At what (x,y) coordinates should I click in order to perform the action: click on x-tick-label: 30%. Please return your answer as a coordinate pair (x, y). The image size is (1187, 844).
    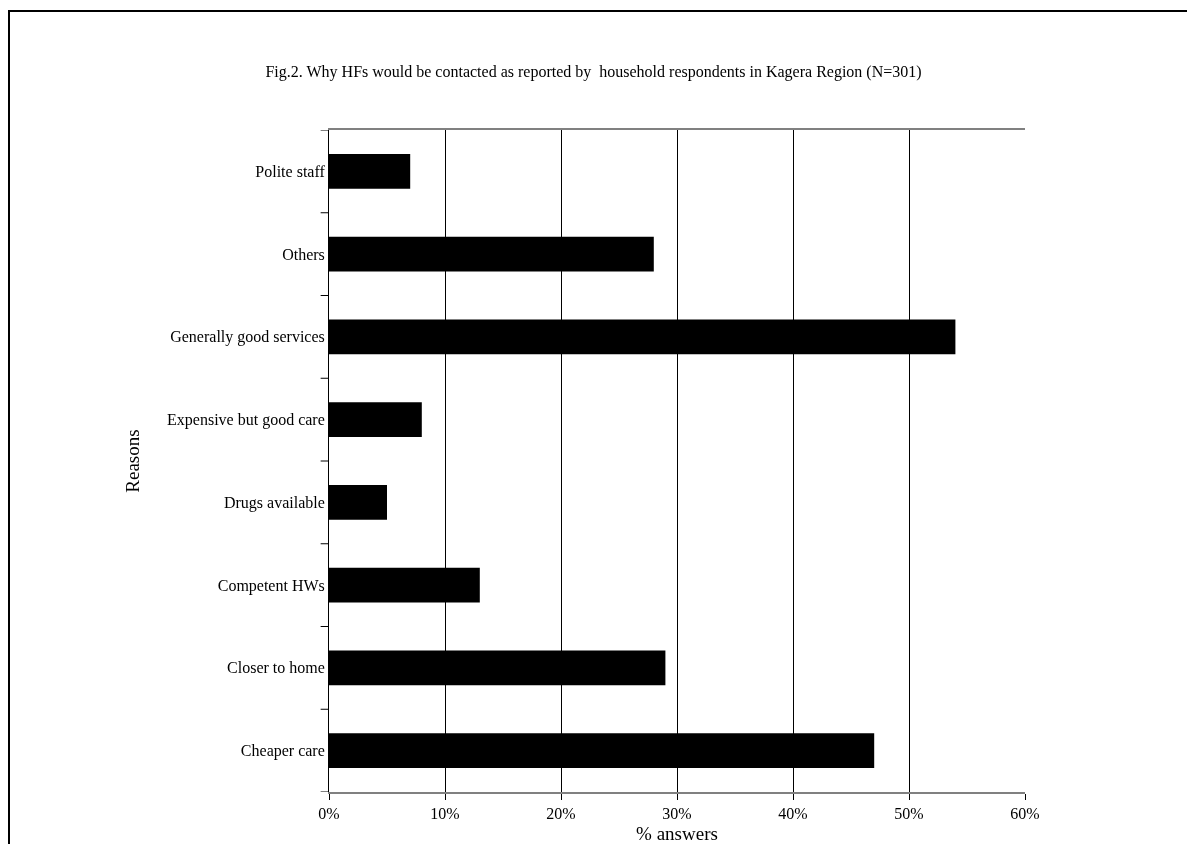
    Looking at the image, I should click on (677, 814).